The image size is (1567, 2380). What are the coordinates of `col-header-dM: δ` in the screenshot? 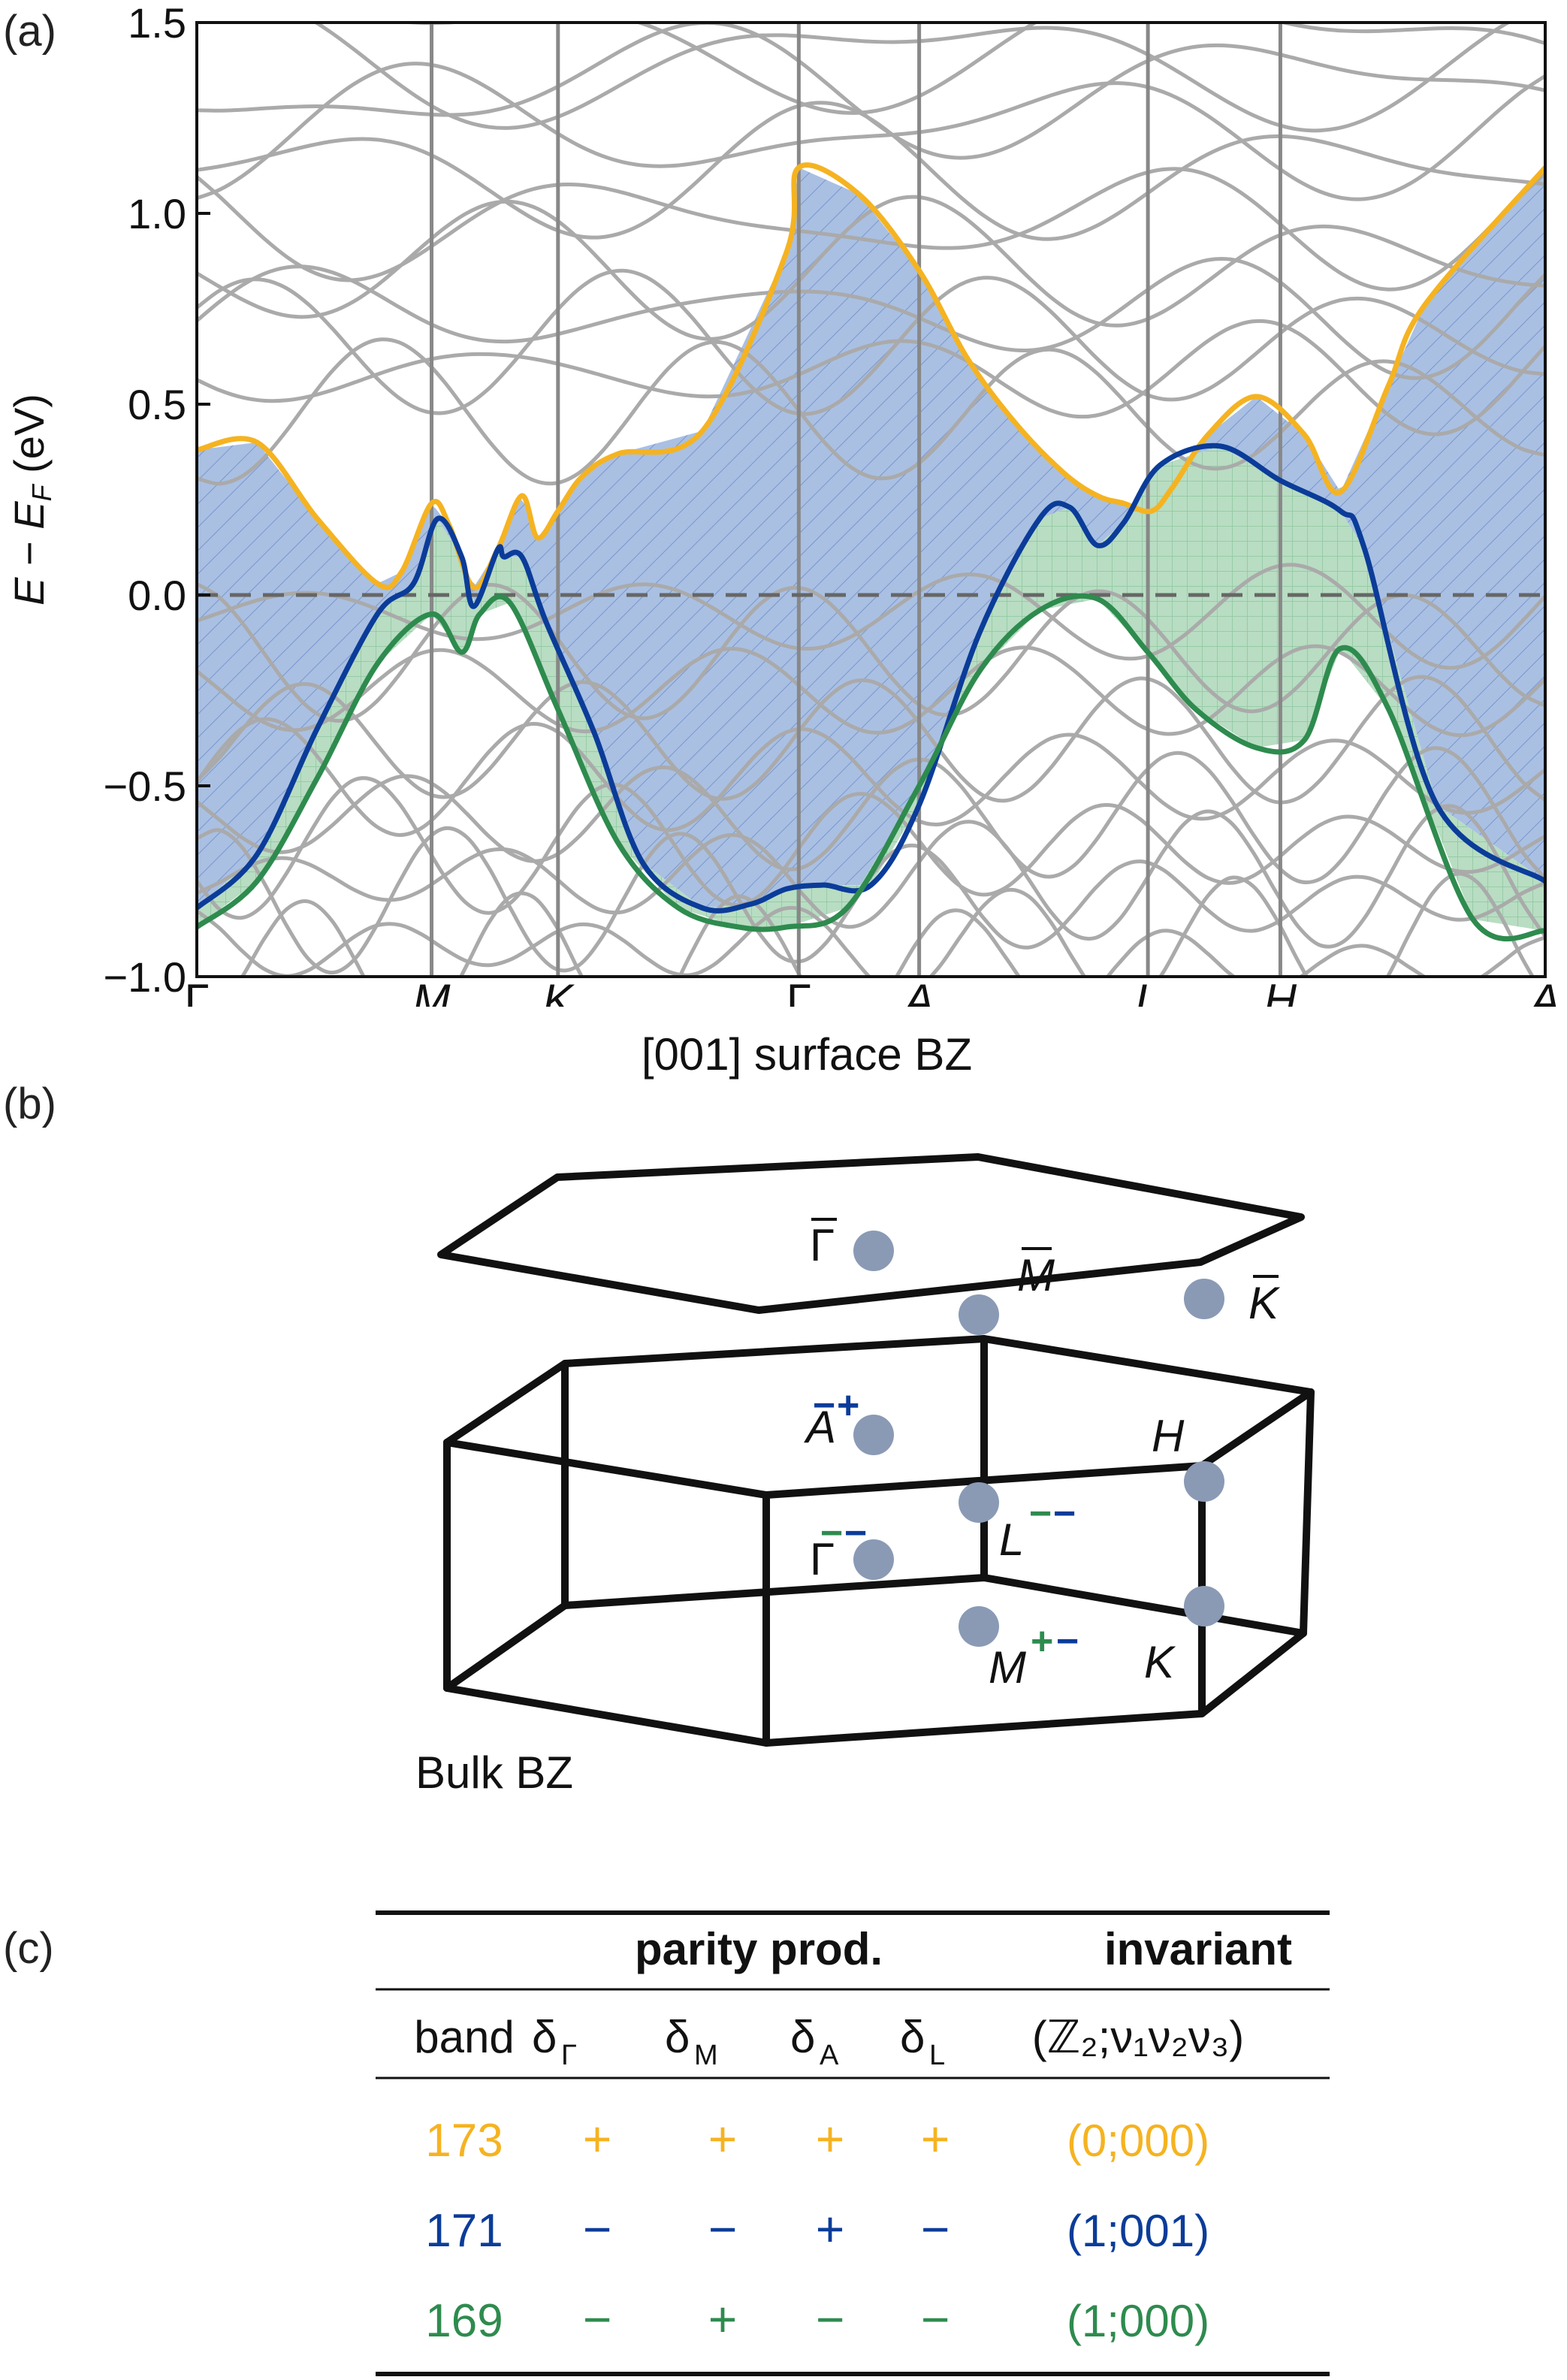 It's located at (677, 2037).